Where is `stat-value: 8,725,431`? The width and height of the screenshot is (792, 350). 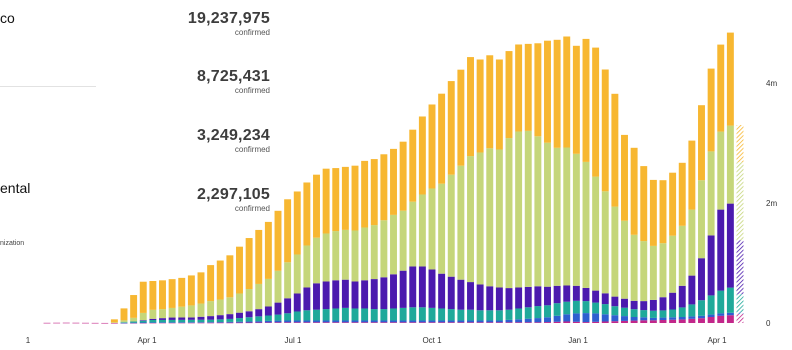 stat-value: 8,725,431 is located at coordinates (233, 76).